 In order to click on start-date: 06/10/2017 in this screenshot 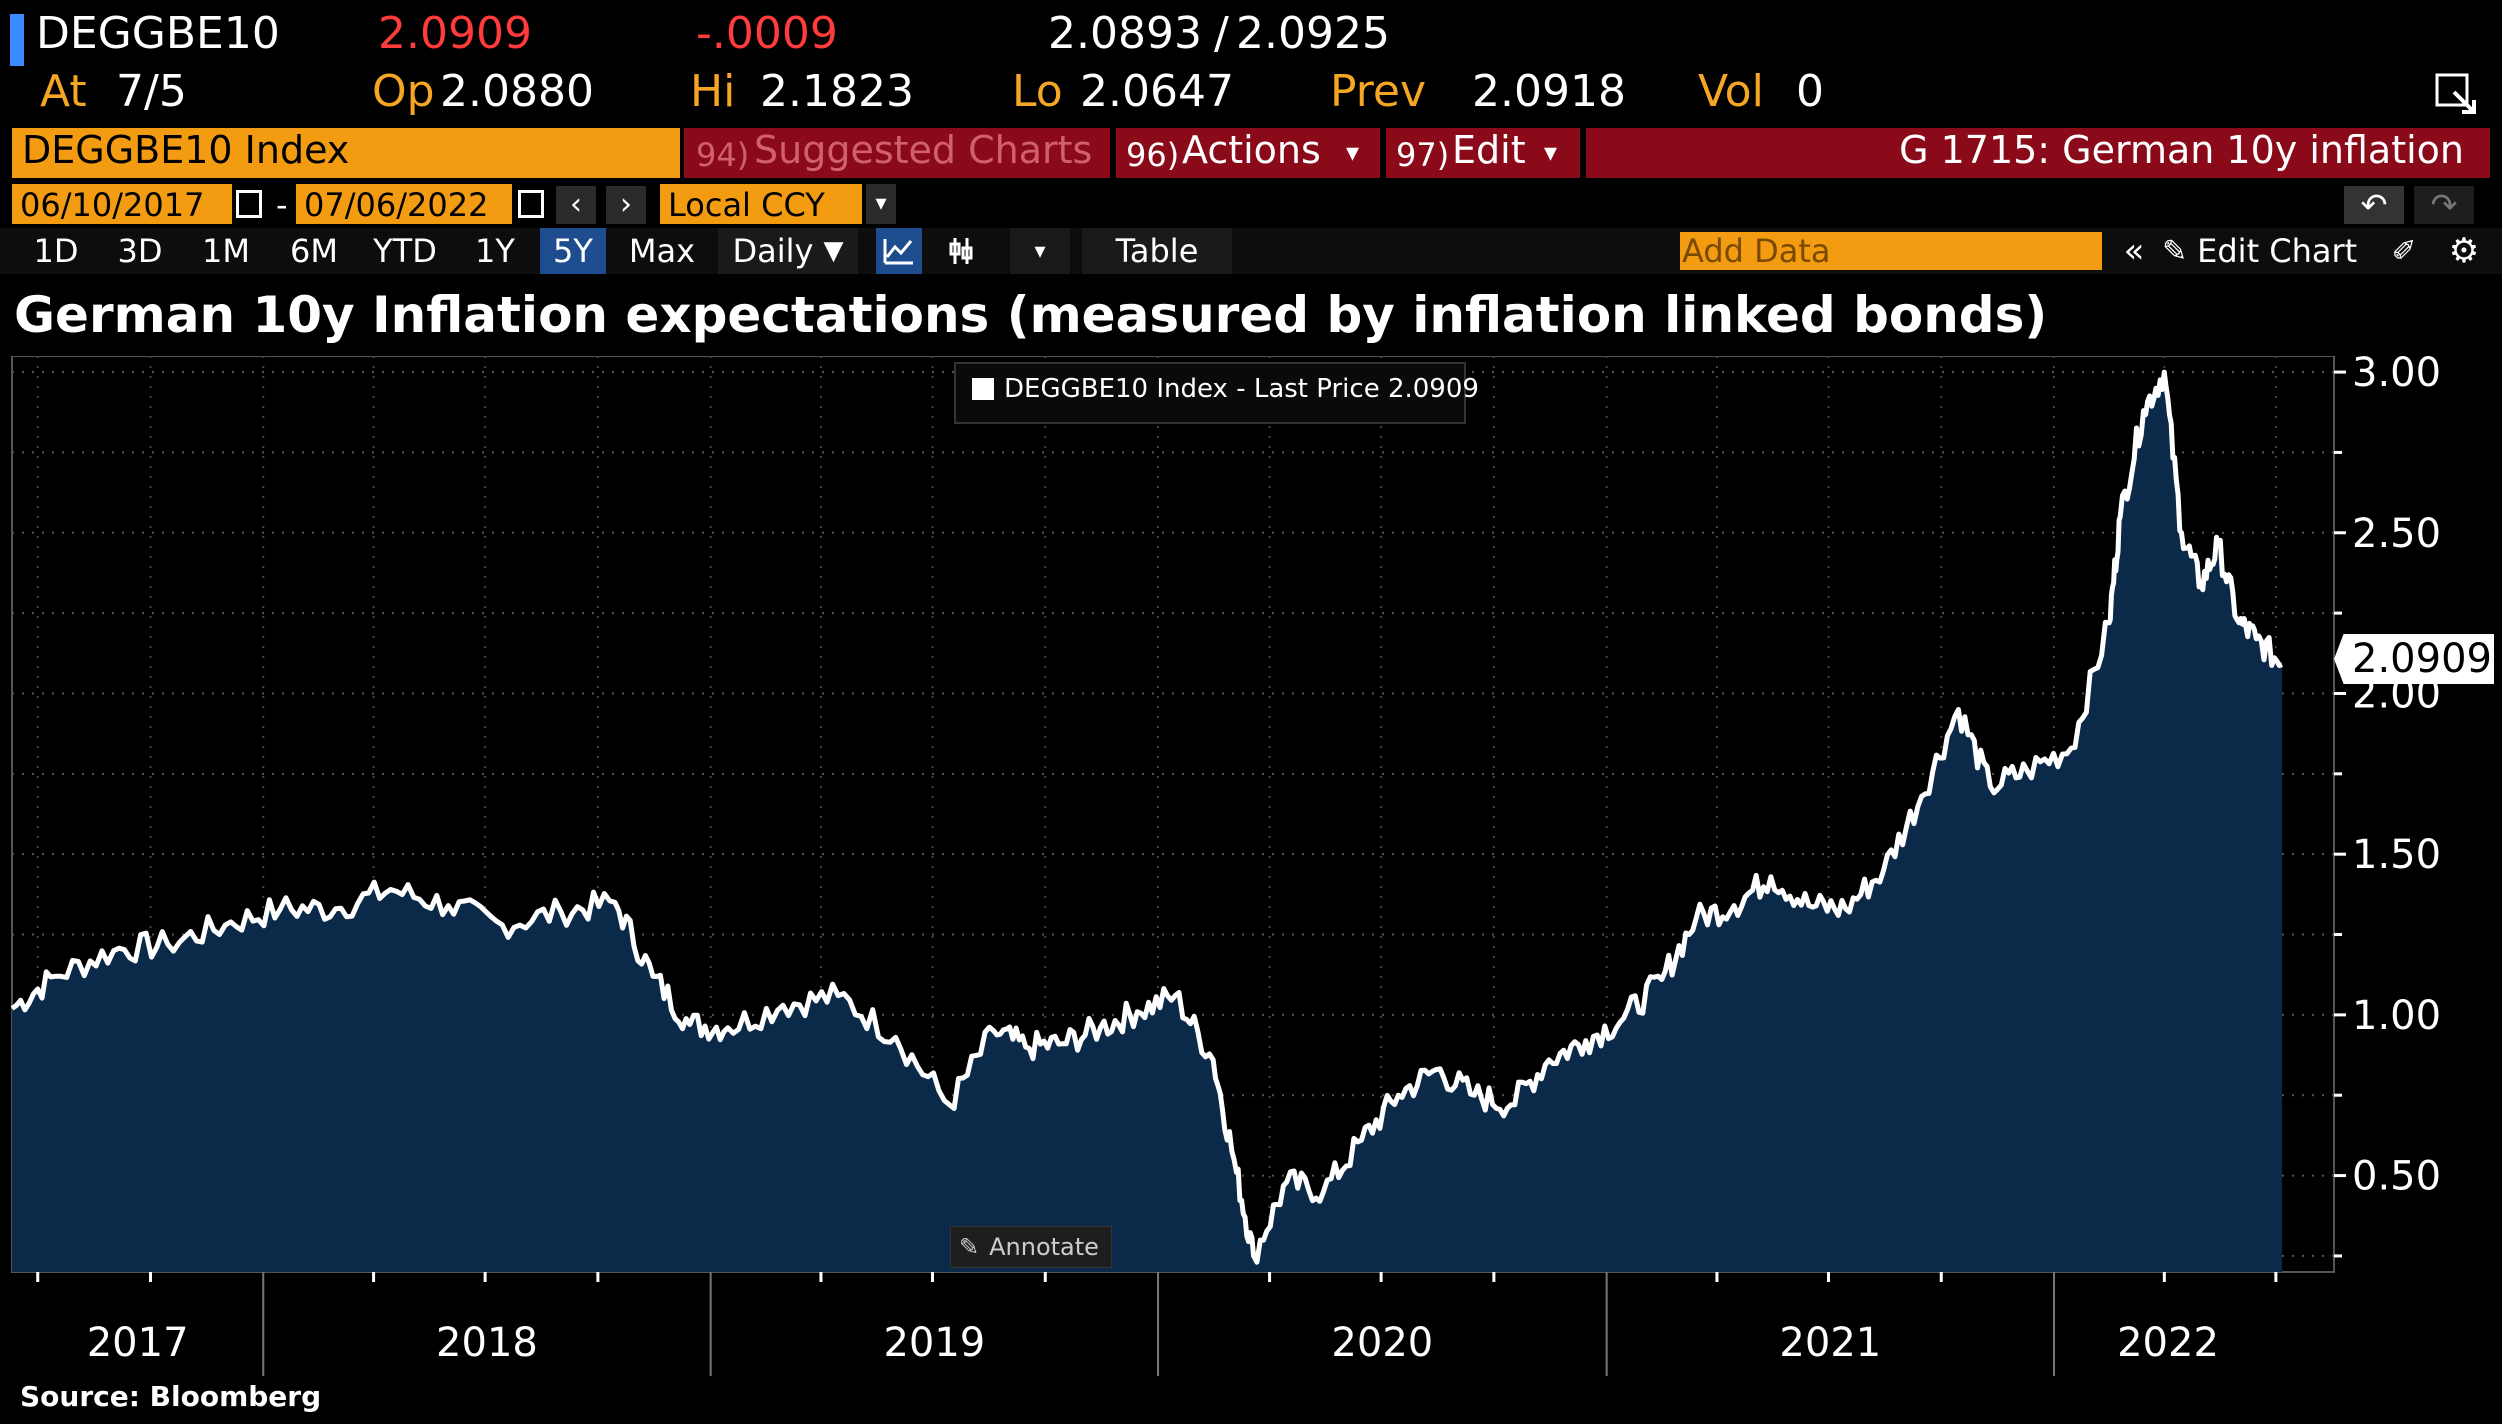, I will do `click(112, 205)`.